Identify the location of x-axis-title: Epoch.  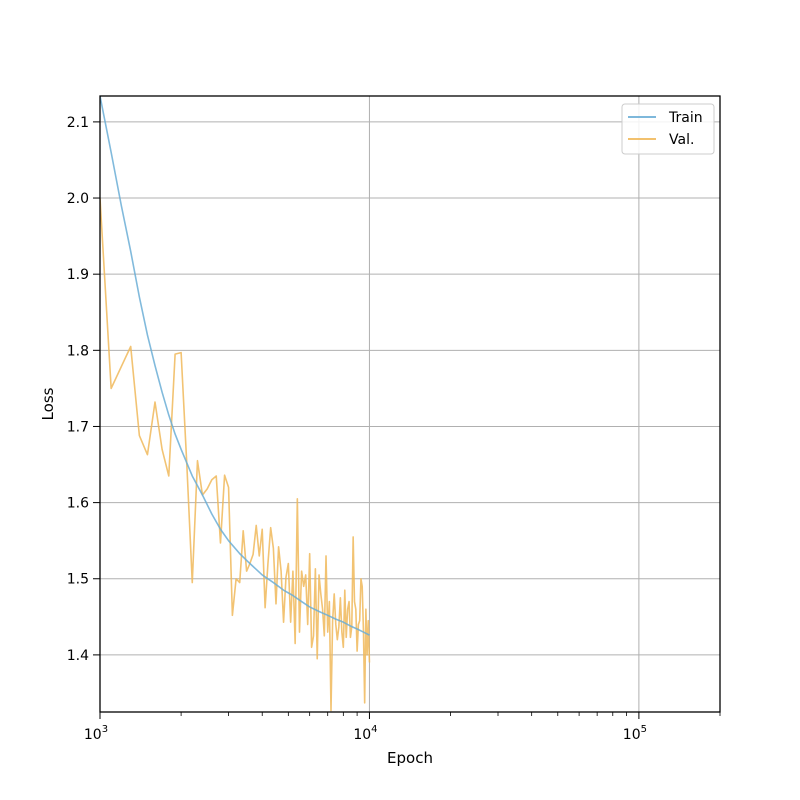
(410, 758).